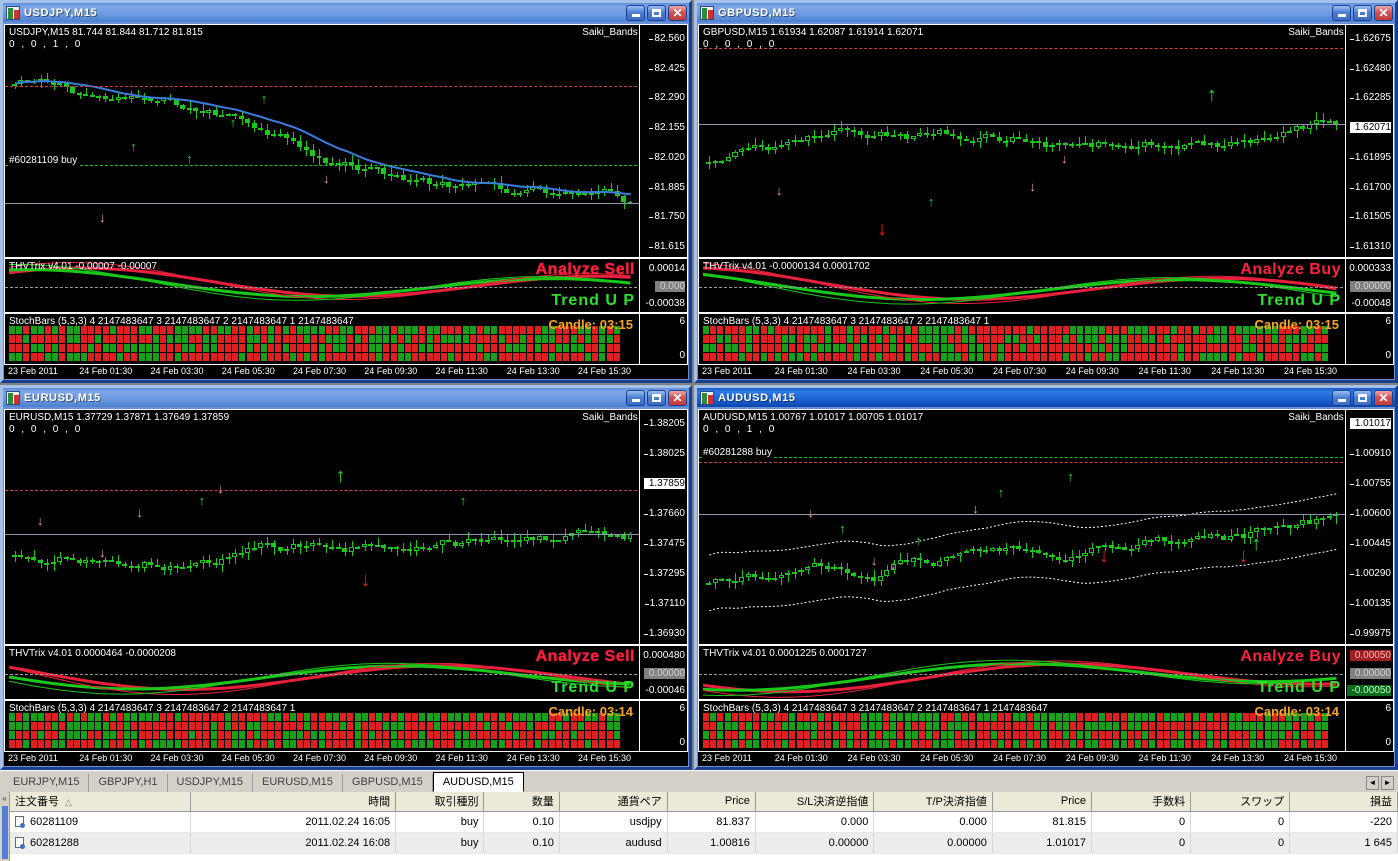 This screenshot has width=1398, height=861. I want to click on chart-tab-eurjpy-m15: EURJPY,M15, so click(47, 783).